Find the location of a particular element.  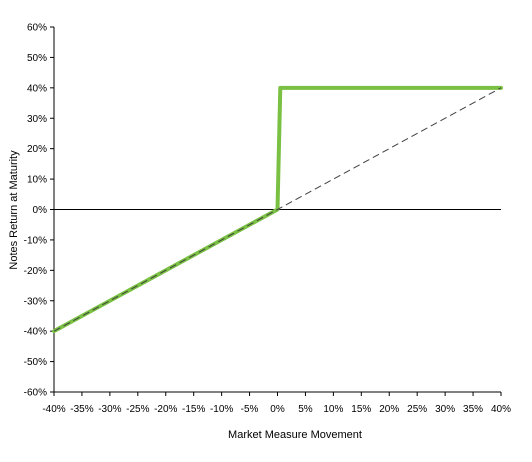

x-tick-label: -35% is located at coordinates (81, 409).